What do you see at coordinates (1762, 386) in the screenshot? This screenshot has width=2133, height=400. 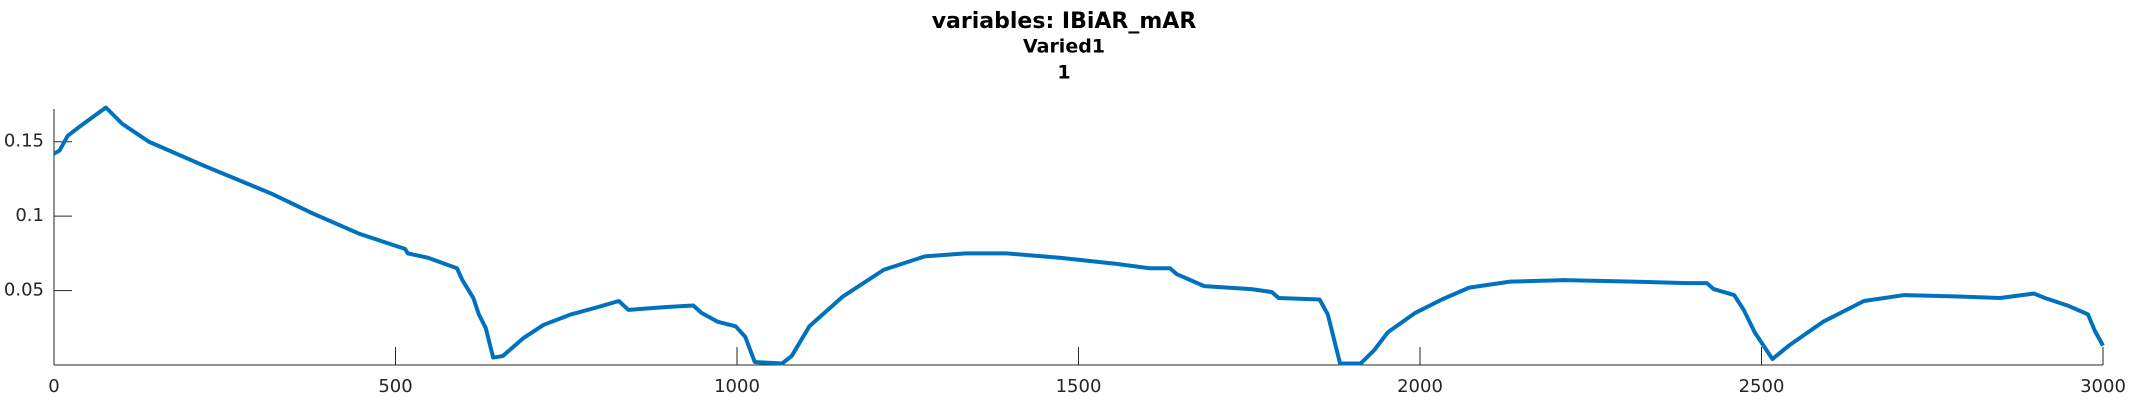 I see `x-tick-label: 2500` at bounding box center [1762, 386].